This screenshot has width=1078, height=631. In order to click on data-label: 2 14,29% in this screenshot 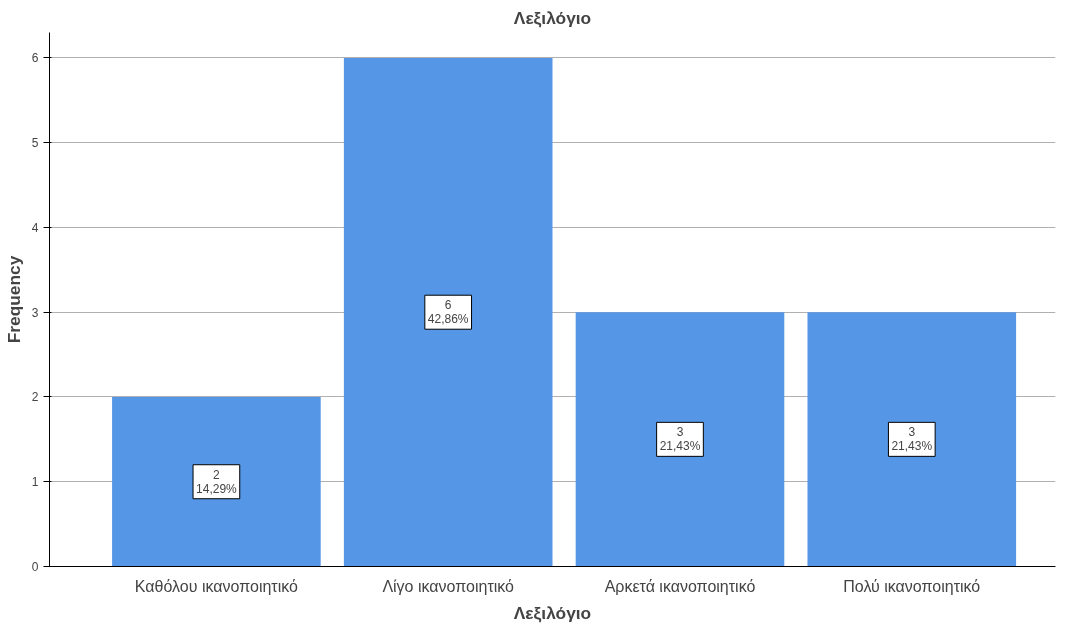, I will do `click(217, 481)`.